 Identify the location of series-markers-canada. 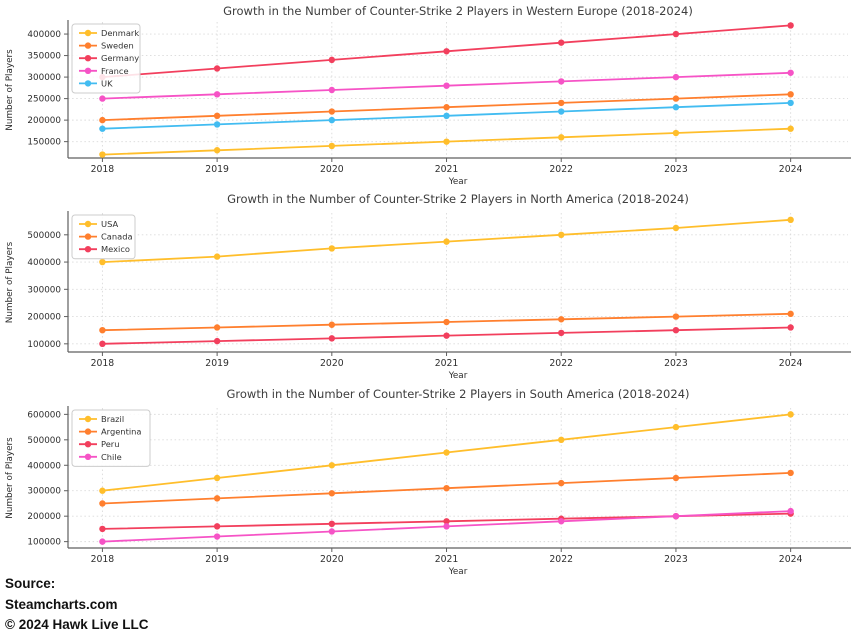
(446, 322).